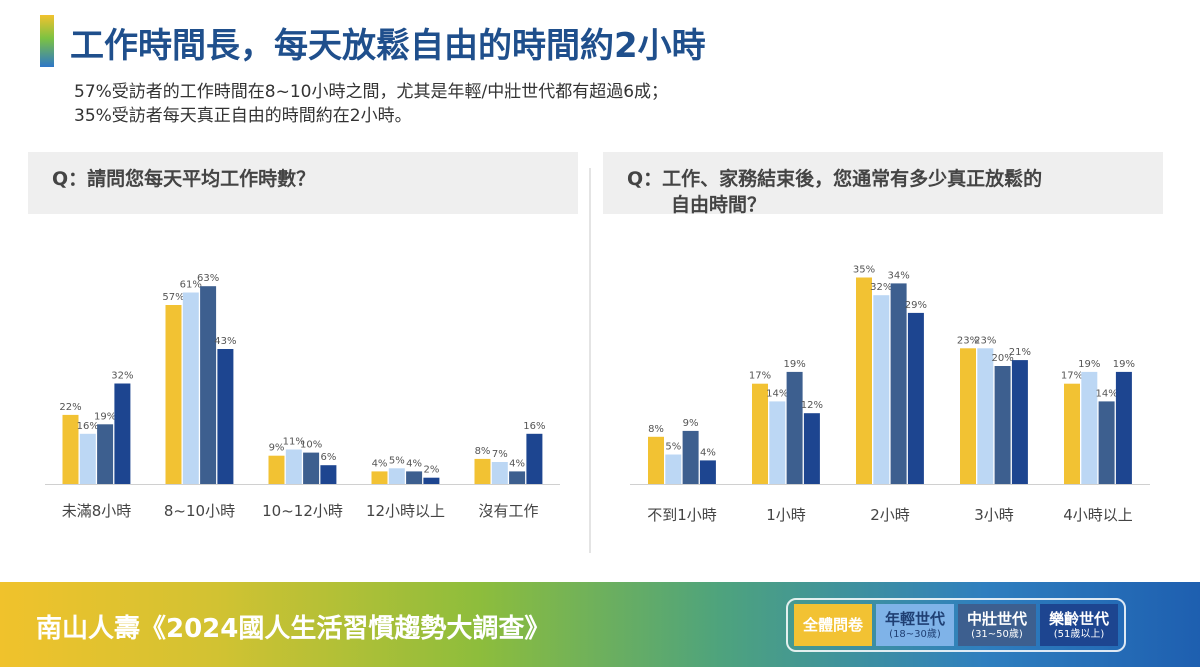 Image resolution: width=1200 pixels, height=667 pixels. I want to click on work-hours-data-label: 10%, so click(311, 445).